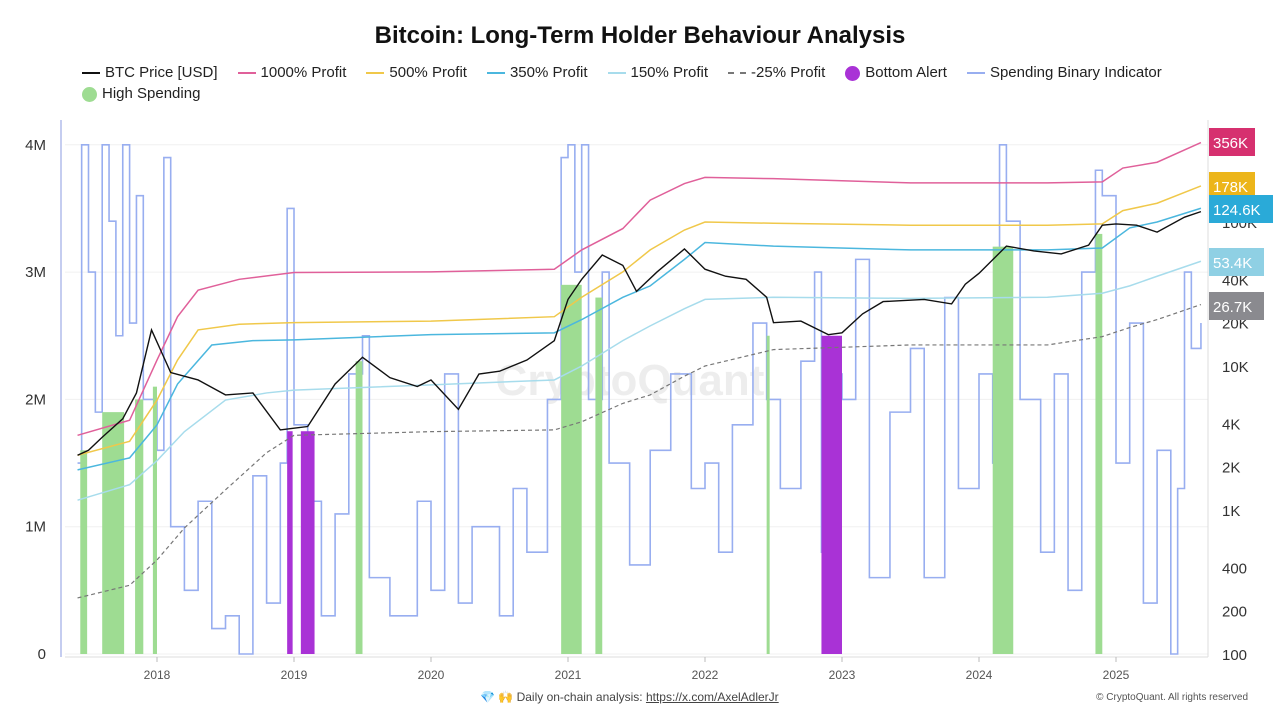 This screenshot has height=720, width=1280. I want to click on legend-item: -25% Profit, so click(776, 72).